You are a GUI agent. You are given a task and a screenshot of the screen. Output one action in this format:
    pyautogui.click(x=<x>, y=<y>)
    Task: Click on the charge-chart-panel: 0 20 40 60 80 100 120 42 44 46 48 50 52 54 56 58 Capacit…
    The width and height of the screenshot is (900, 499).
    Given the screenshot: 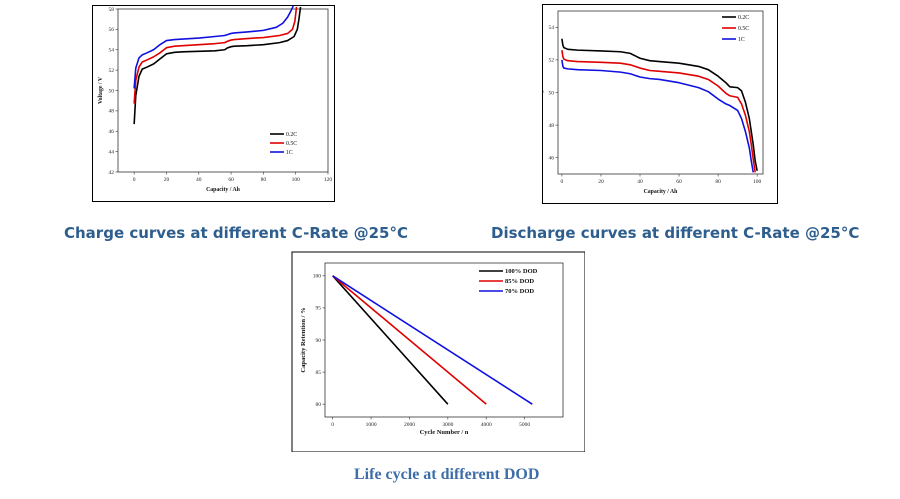 What is the action you would take?
    pyautogui.click(x=213, y=103)
    